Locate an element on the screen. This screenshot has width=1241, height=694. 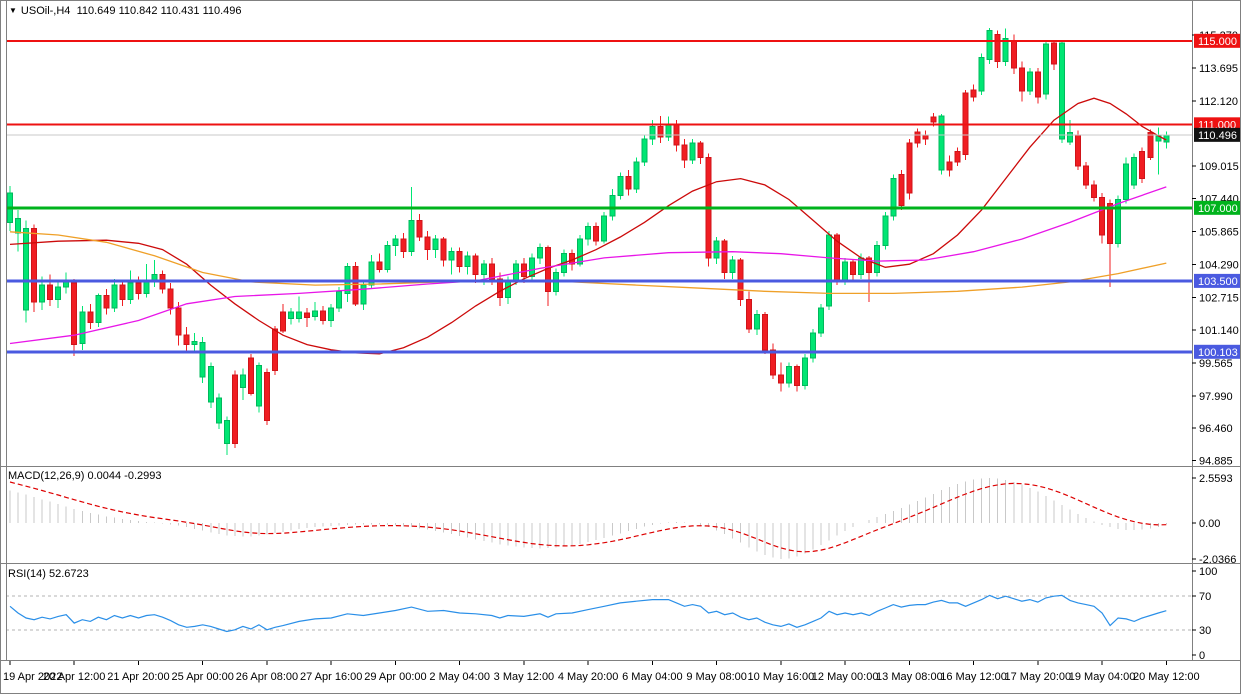
axis-label: 110.496 is located at coordinates (1217, 136).